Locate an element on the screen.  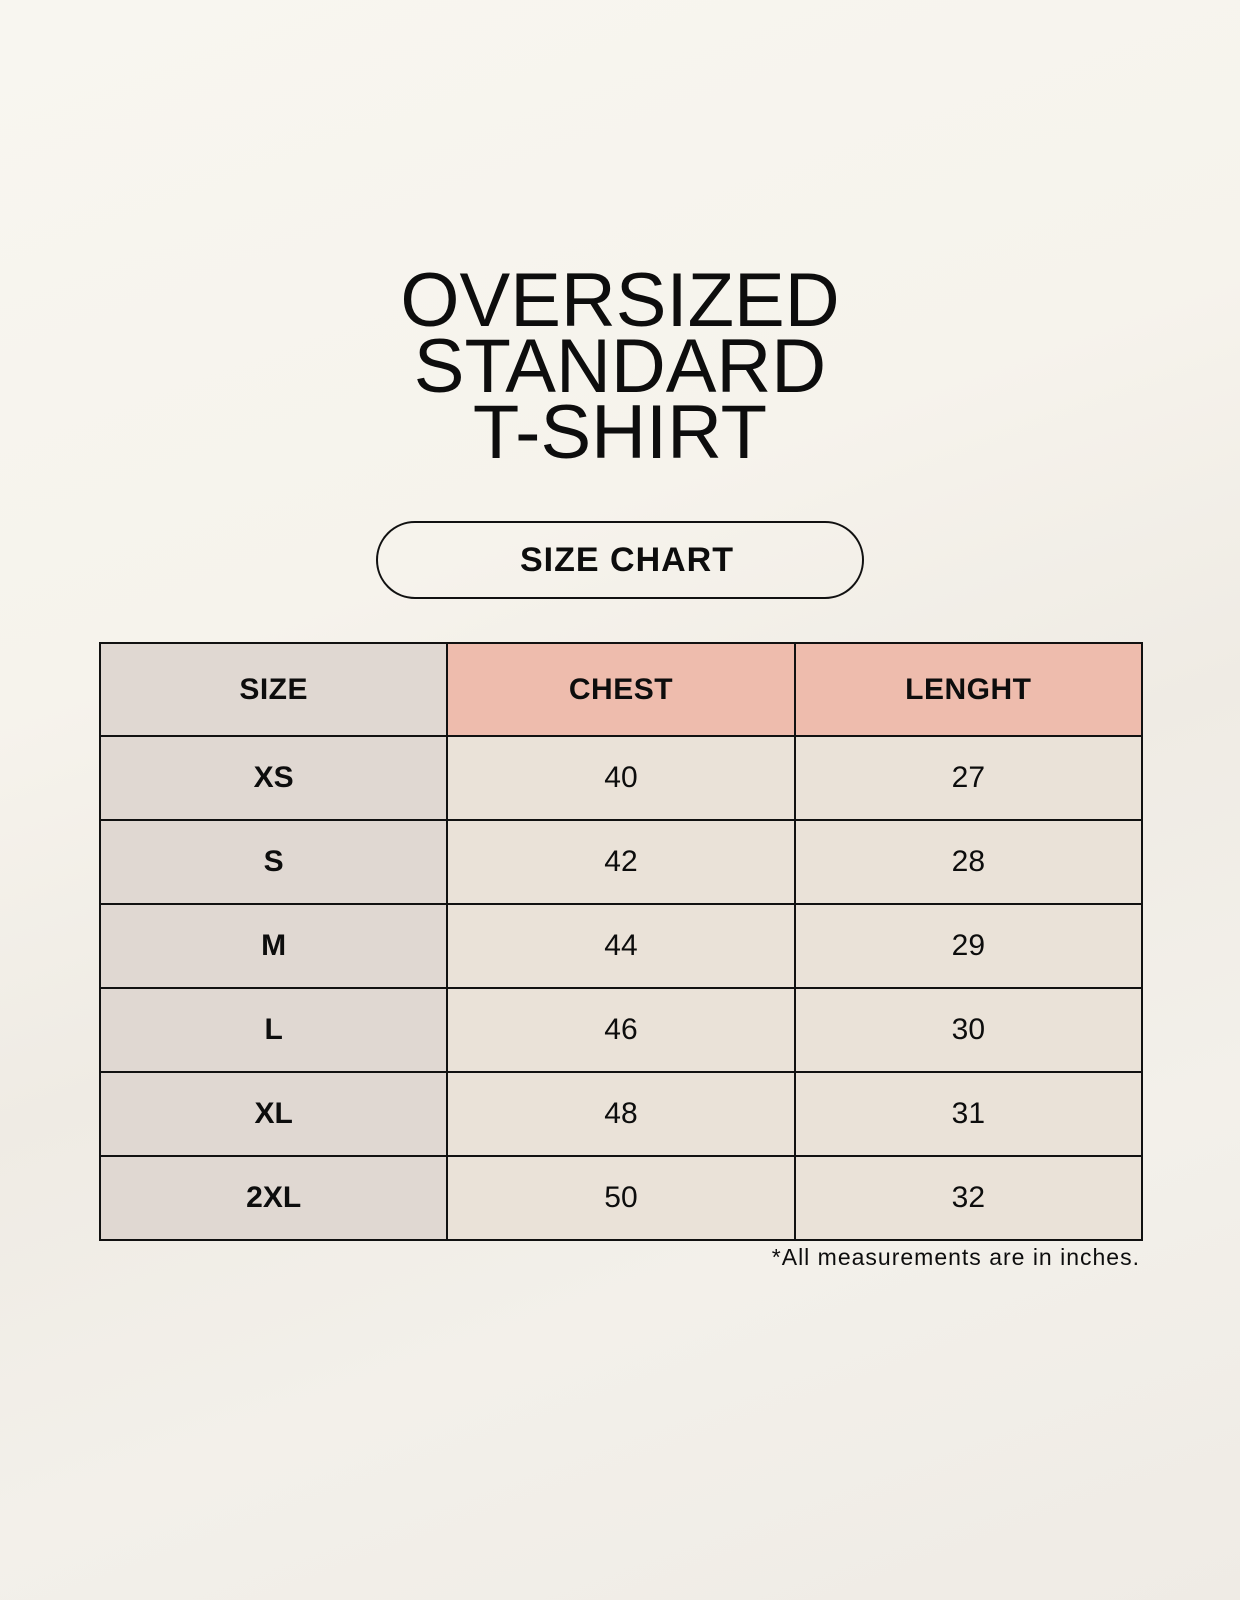
table-row: 2XL 50 32 is located at coordinates (621, 1198).